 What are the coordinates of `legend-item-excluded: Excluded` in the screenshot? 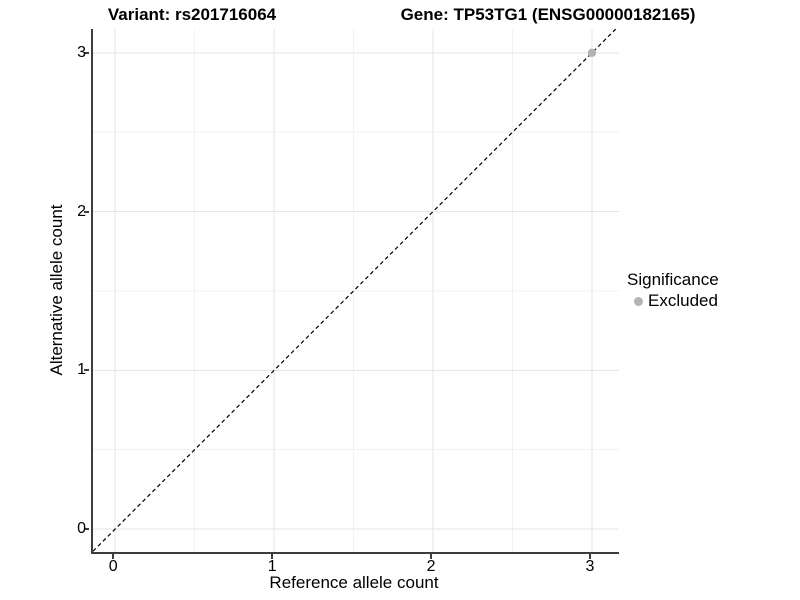 It's located at (676, 301).